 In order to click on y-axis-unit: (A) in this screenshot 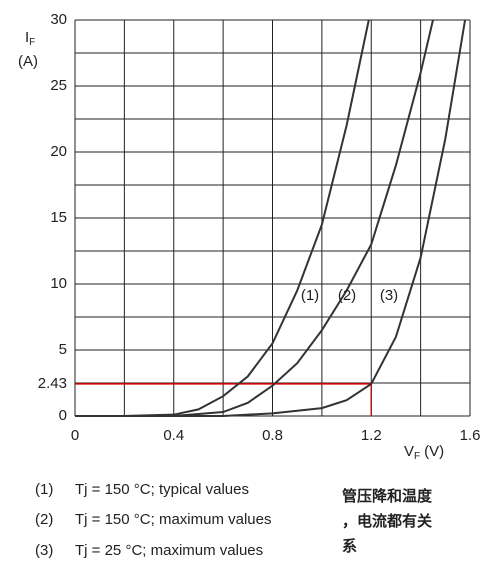, I will do `click(28, 61)`.